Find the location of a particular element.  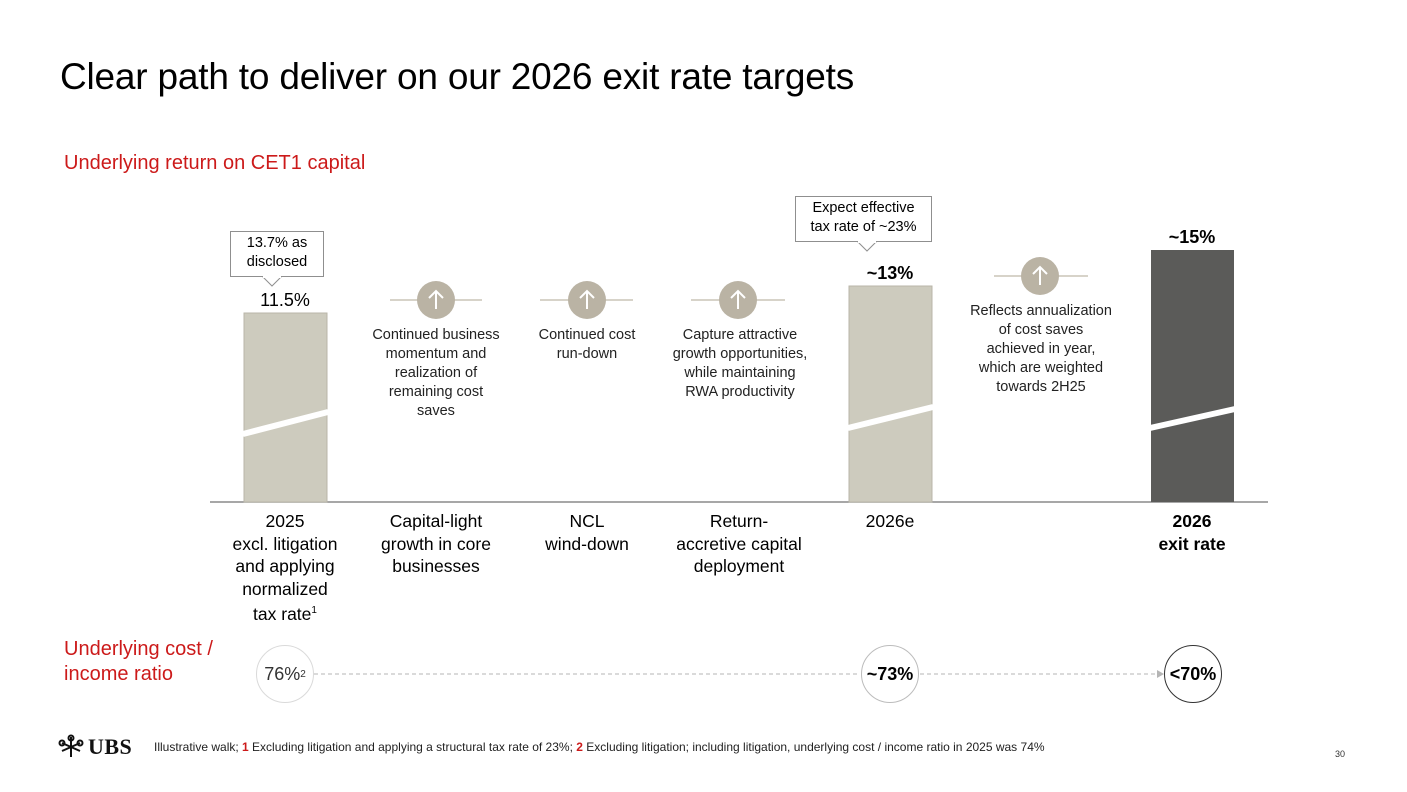

footnote-intro: Illustrative walk; is located at coordinates (198, 747).